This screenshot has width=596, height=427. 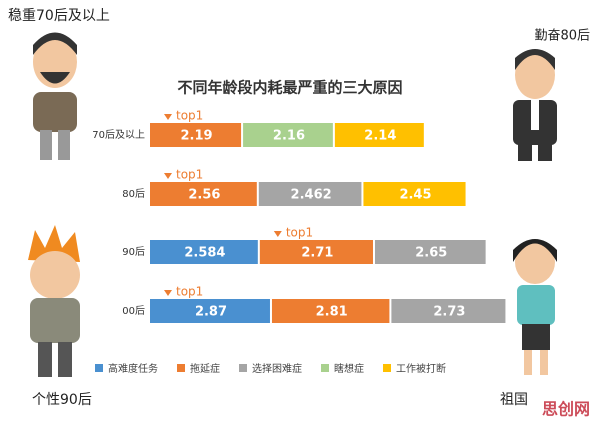 I want to click on data-label: 2.87, so click(x=211, y=312).